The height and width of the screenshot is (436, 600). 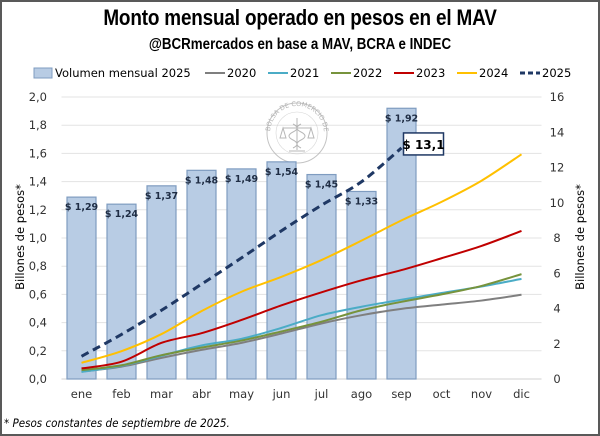 I want to click on x-tick-label: may, so click(x=241, y=394).